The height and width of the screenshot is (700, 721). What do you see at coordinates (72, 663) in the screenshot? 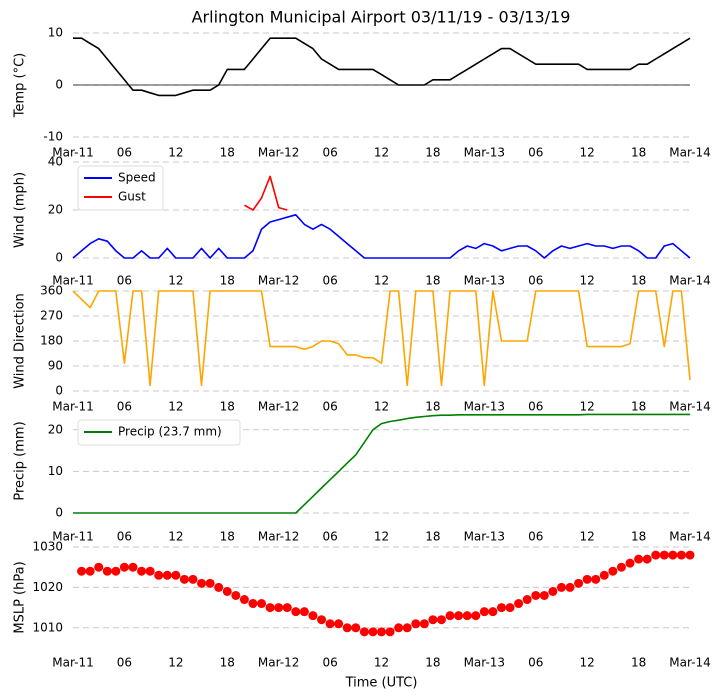
I see `x-tick-label: Mar-11` at bounding box center [72, 663].